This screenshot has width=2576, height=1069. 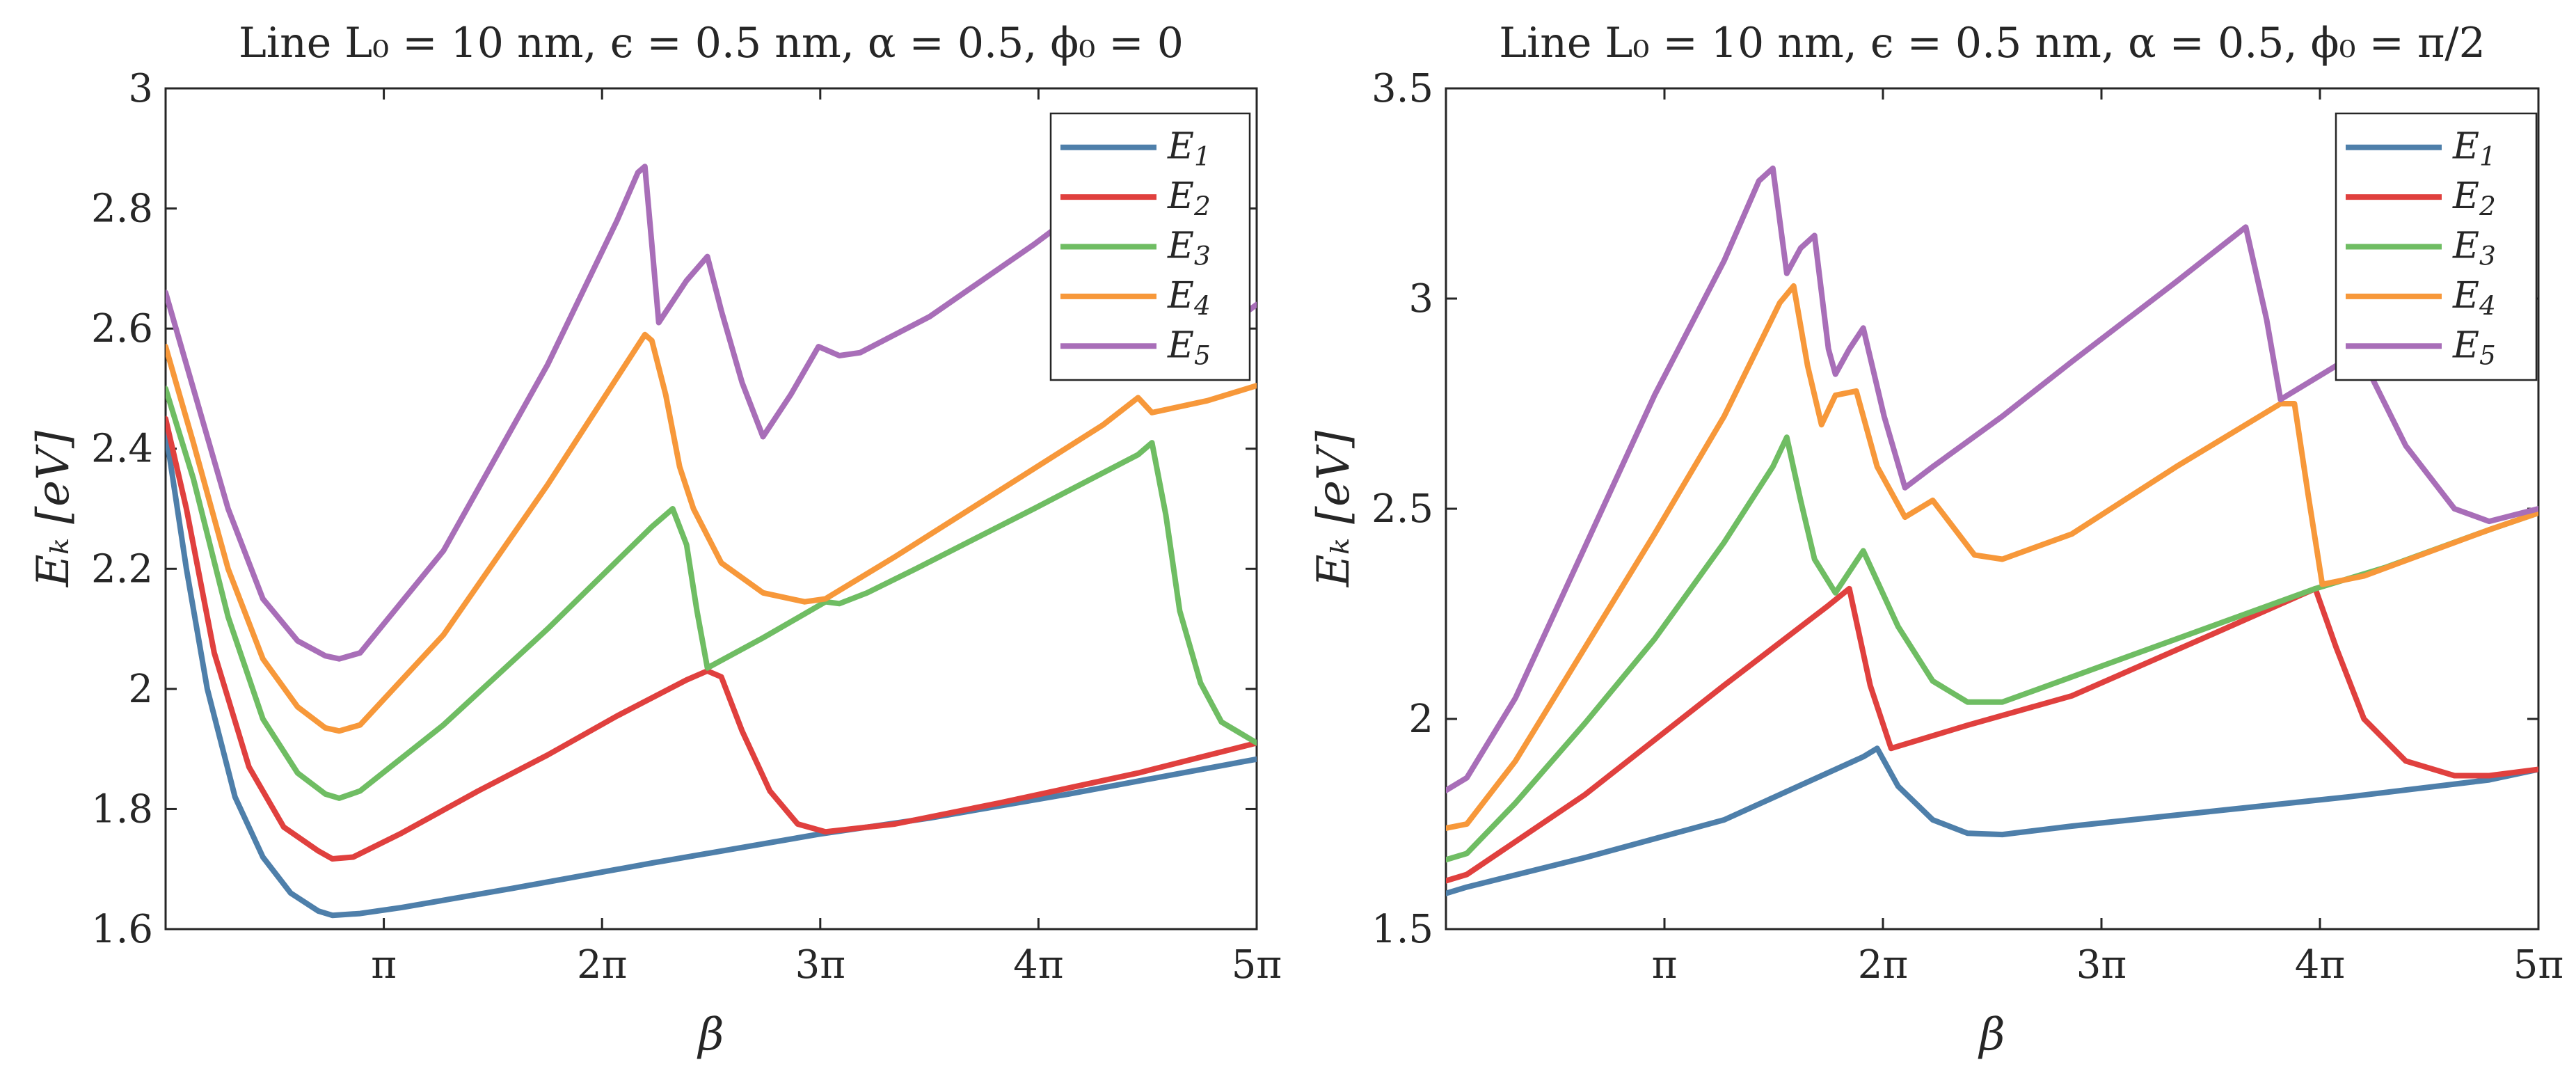 What do you see at coordinates (122, 449) in the screenshot?
I see `y-tick-label: 2.4` at bounding box center [122, 449].